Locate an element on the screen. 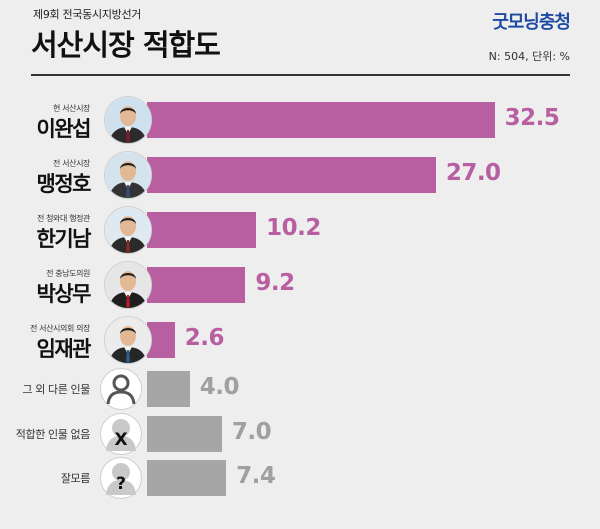 The width and height of the screenshot is (600, 529). category-label-7: 적합한 인물 없음 is located at coordinates (53, 434).